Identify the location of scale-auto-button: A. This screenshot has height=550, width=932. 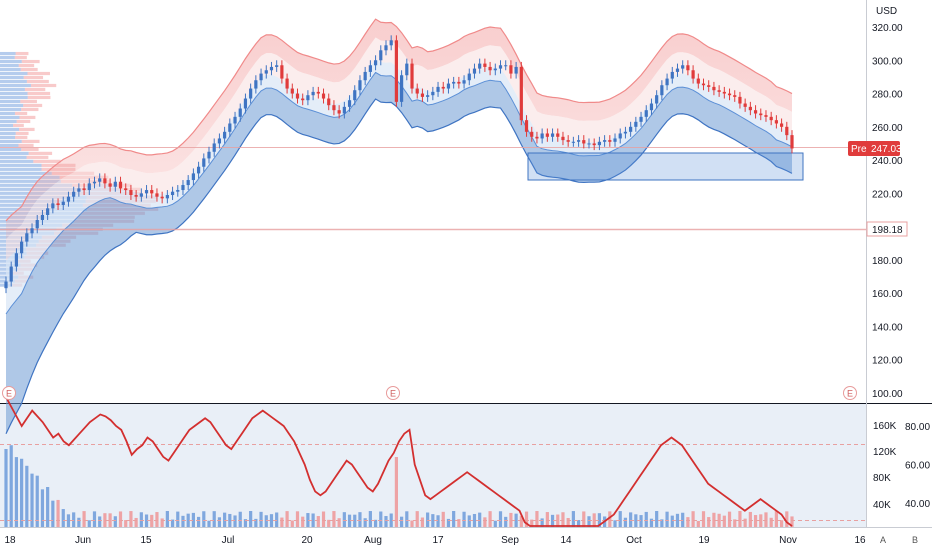
(883, 540).